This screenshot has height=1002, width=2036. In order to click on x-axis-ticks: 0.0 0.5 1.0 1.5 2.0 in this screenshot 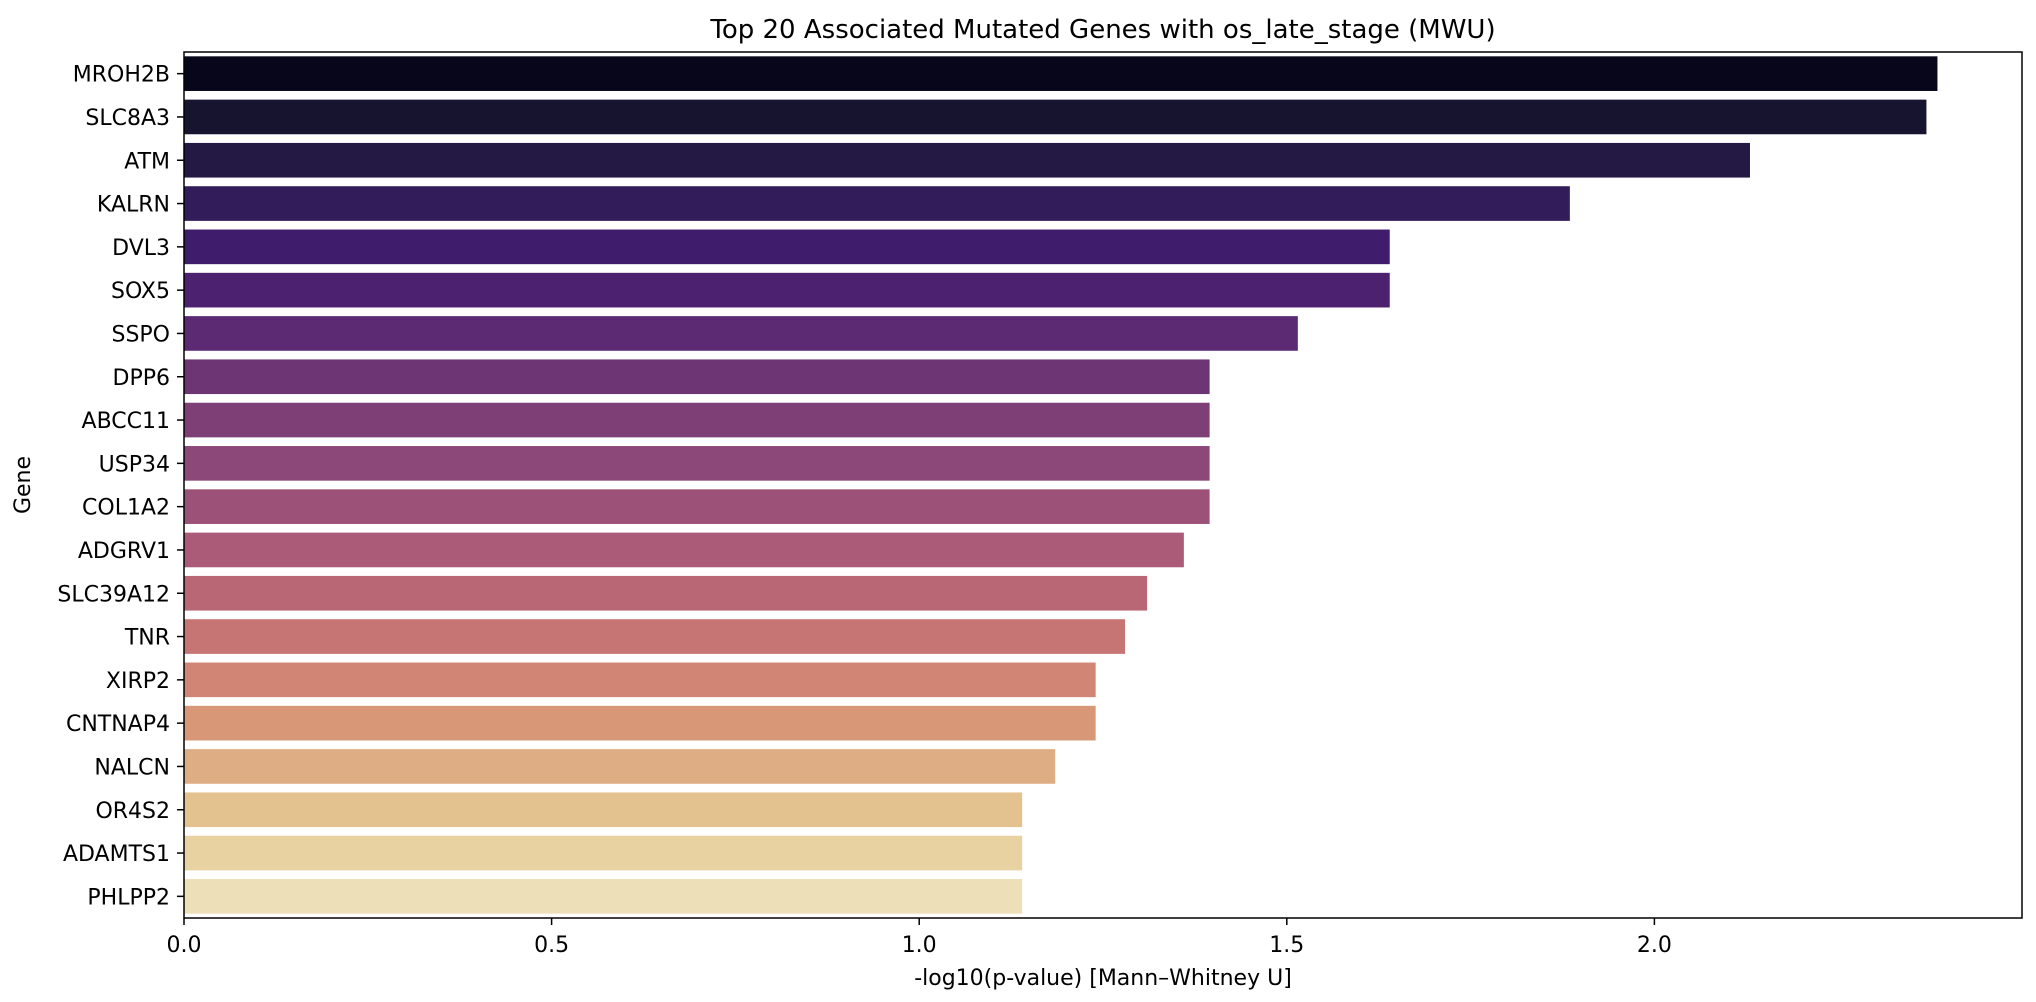, I will do `click(919, 938)`.